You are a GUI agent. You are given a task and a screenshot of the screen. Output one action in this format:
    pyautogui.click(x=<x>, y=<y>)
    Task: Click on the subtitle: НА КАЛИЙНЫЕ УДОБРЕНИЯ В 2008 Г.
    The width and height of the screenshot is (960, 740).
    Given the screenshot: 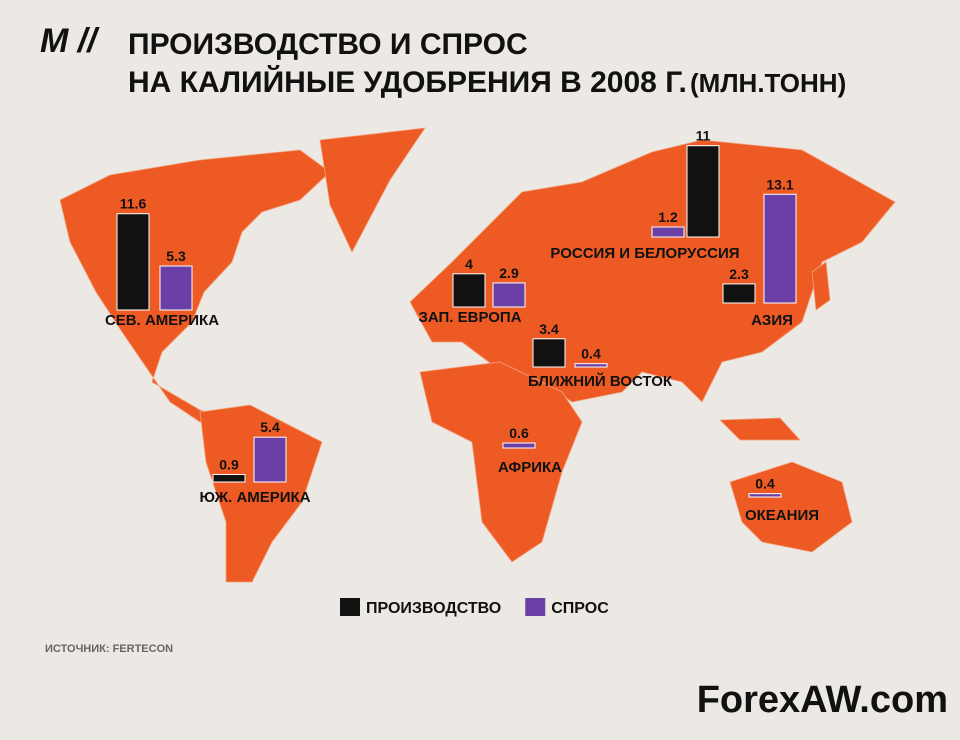 What is the action you would take?
    pyautogui.click(x=407, y=82)
    